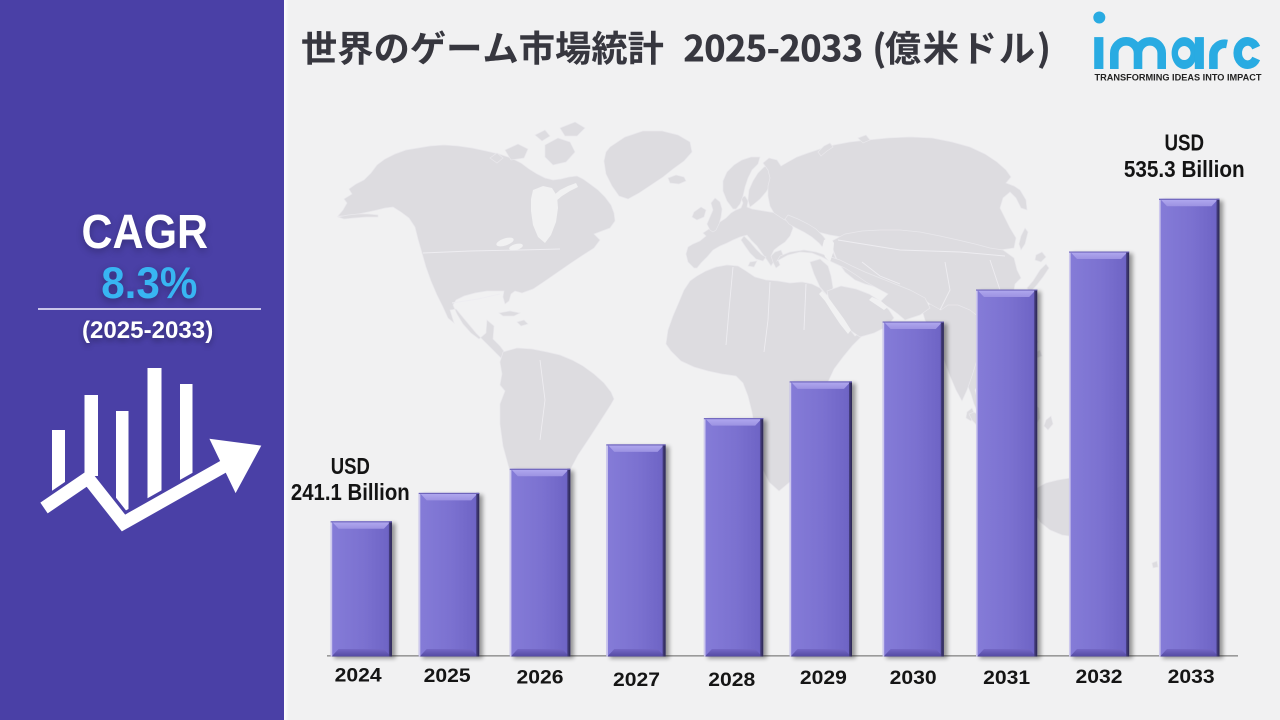  Describe the element at coordinates (540, 677) in the screenshot. I see `svg-text: 2026` at that location.